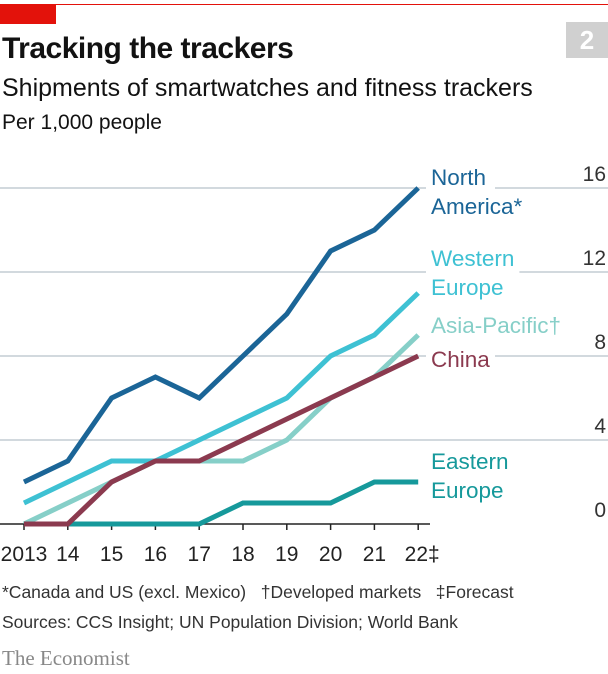 This screenshot has width=608, height=674. Describe the element at coordinates (242, 554) in the screenshot. I see `x-tick-label: 18` at that location.